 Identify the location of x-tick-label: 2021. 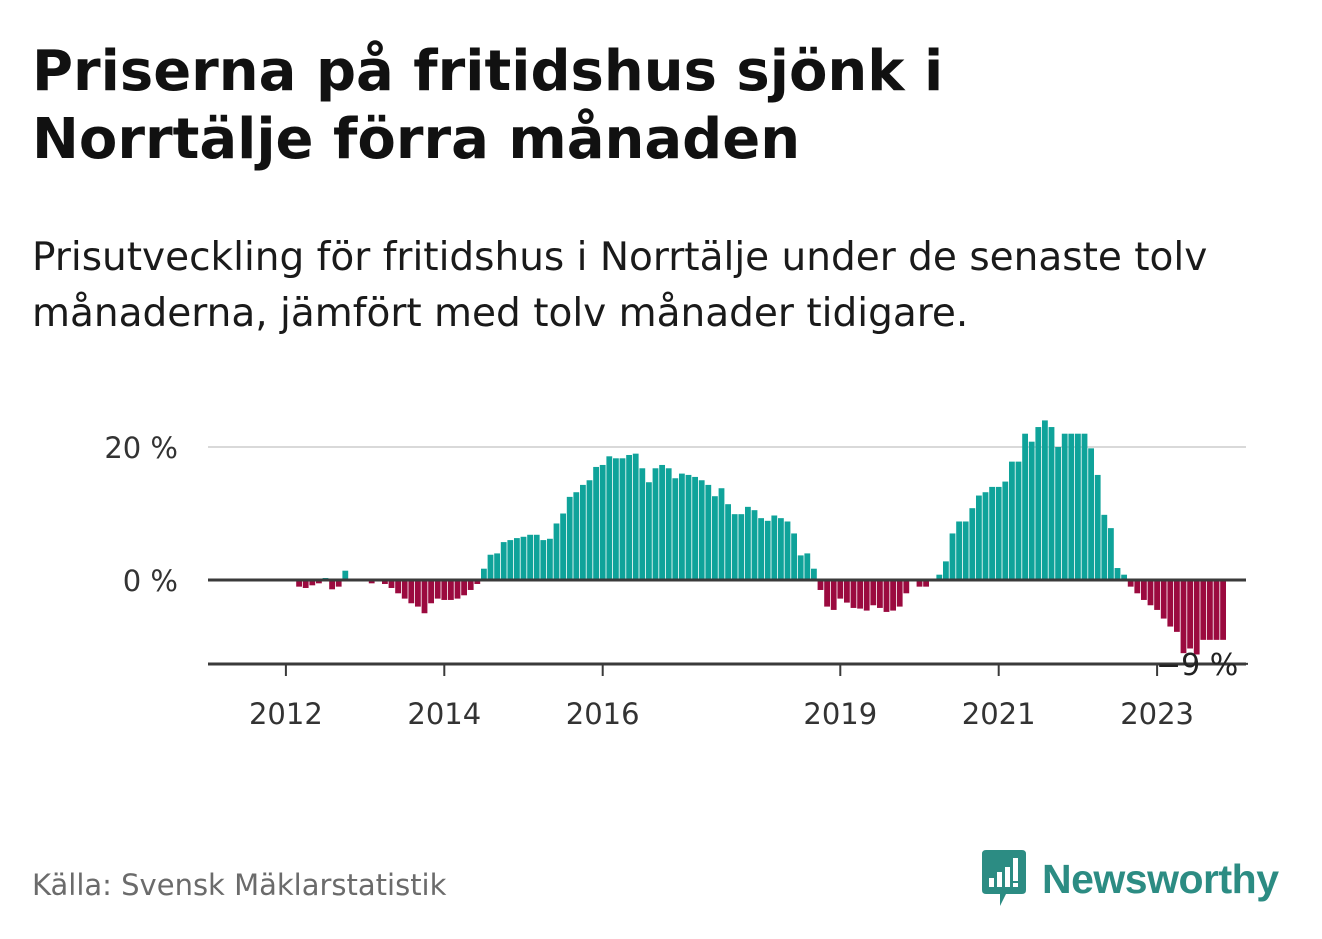
(999, 714).